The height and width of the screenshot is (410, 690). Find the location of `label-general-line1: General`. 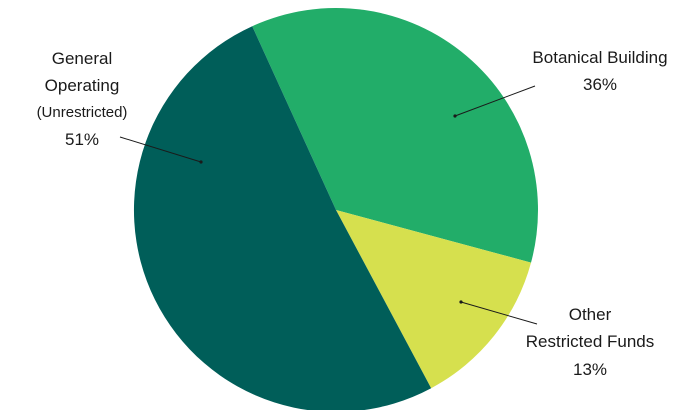

label-general-line1: General is located at coordinates (82, 58).